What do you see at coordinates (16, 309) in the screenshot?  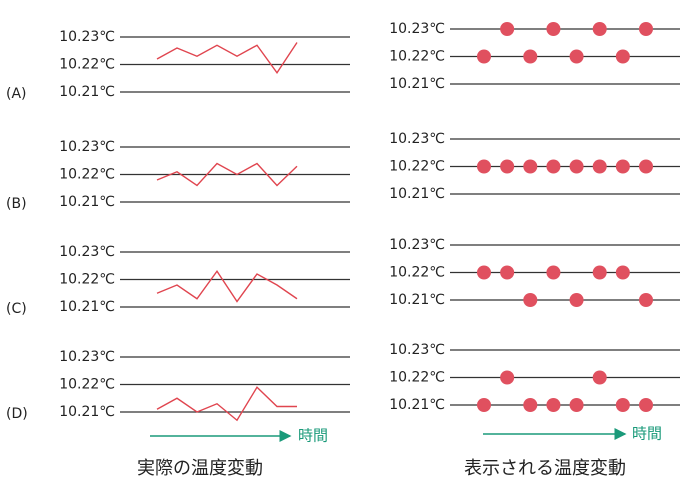 I see `row-label: (C)` at bounding box center [16, 309].